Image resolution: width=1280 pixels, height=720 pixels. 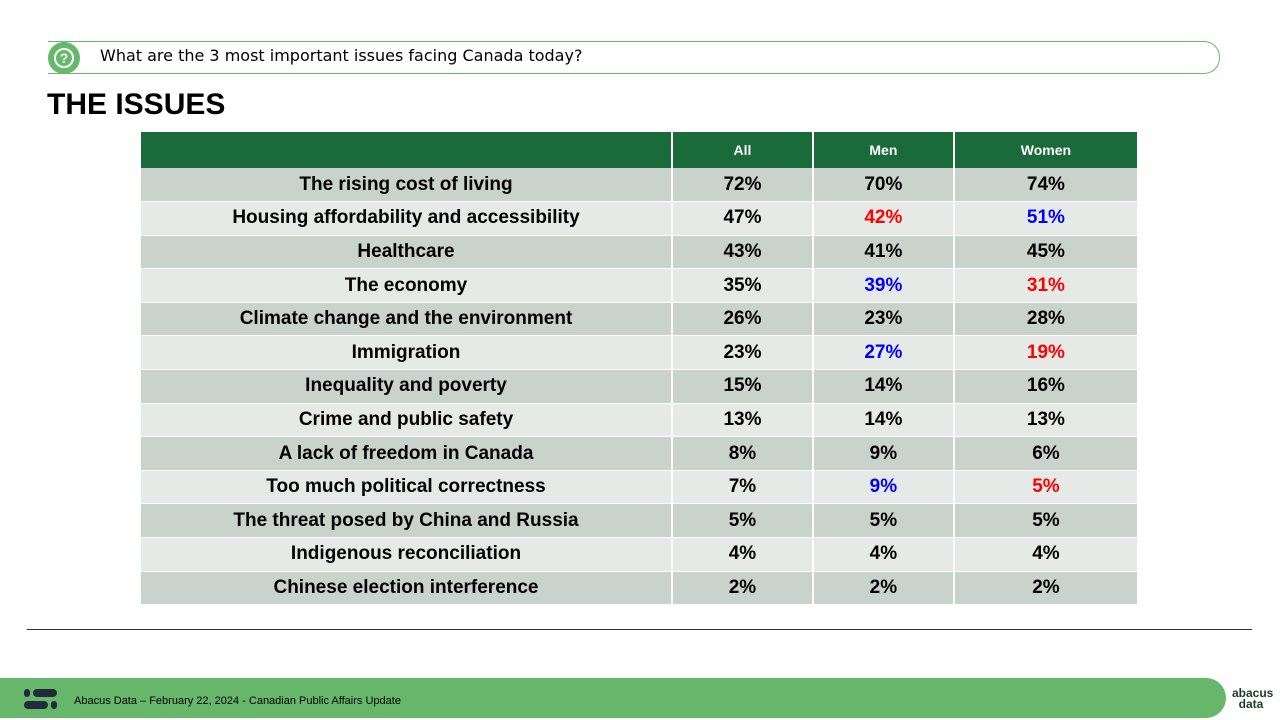 What do you see at coordinates (1046, 554) in the screenshot?
I see `cell-women: 4%` at bounding box center [1046, 554].